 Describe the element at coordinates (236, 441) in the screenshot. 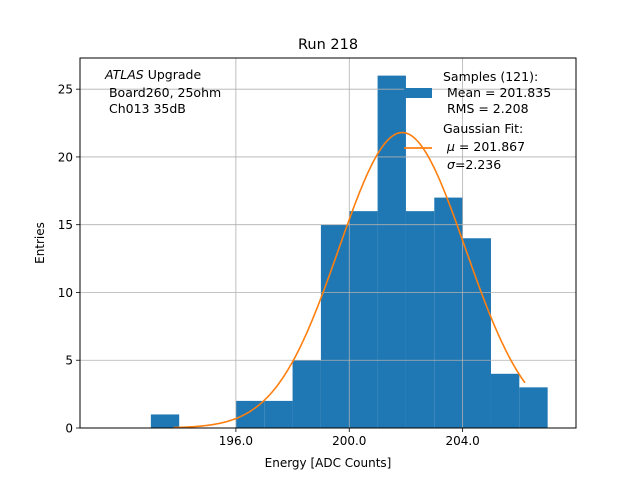

I see `x-tick-label: 196.0` at that location.